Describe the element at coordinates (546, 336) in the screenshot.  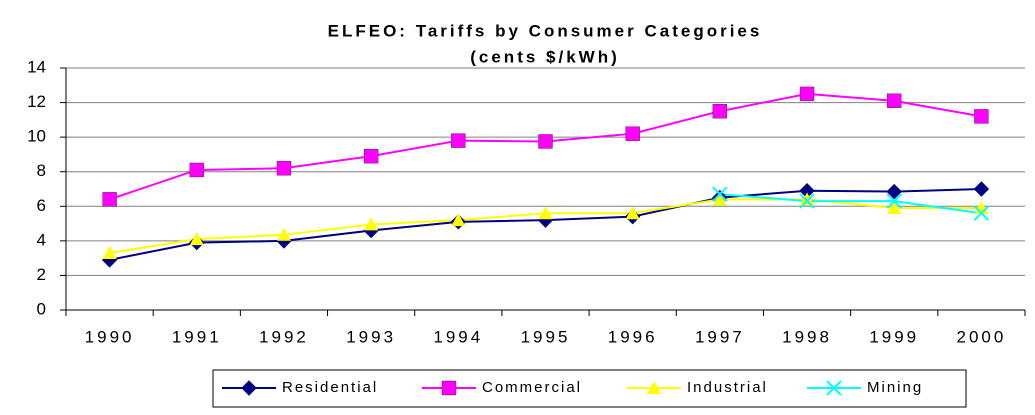
I see `x-tick-label: 1995` at that location.